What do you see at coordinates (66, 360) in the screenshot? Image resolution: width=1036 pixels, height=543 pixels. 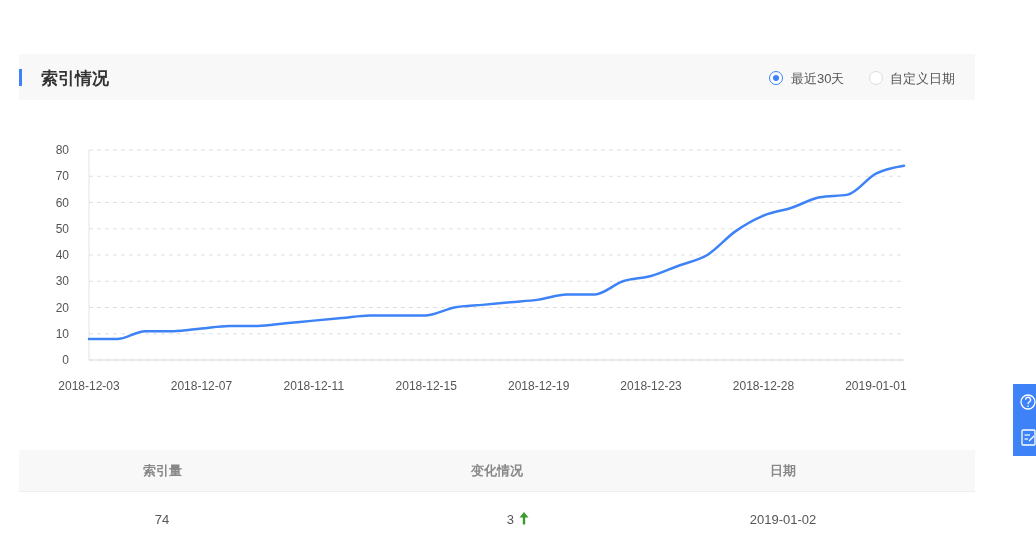 I see `y-tick-label: 0` at bounding box center [66, 360].